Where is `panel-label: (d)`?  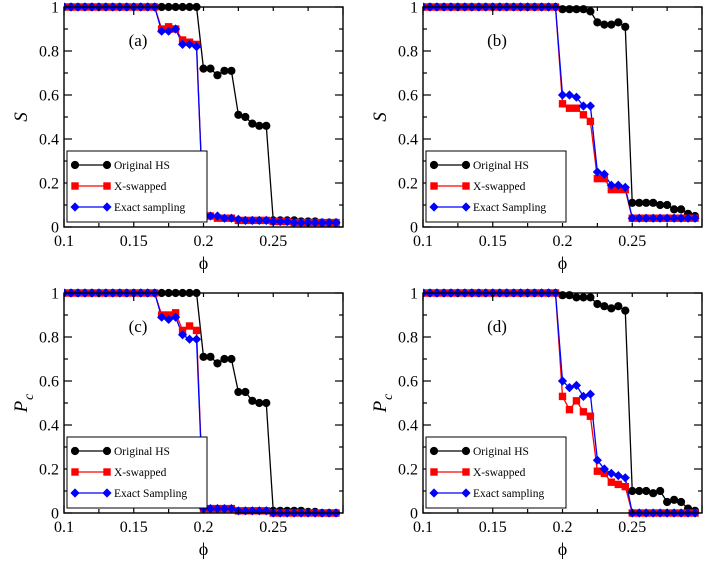 panel-label: (d) is located at coordinates (497, 326).